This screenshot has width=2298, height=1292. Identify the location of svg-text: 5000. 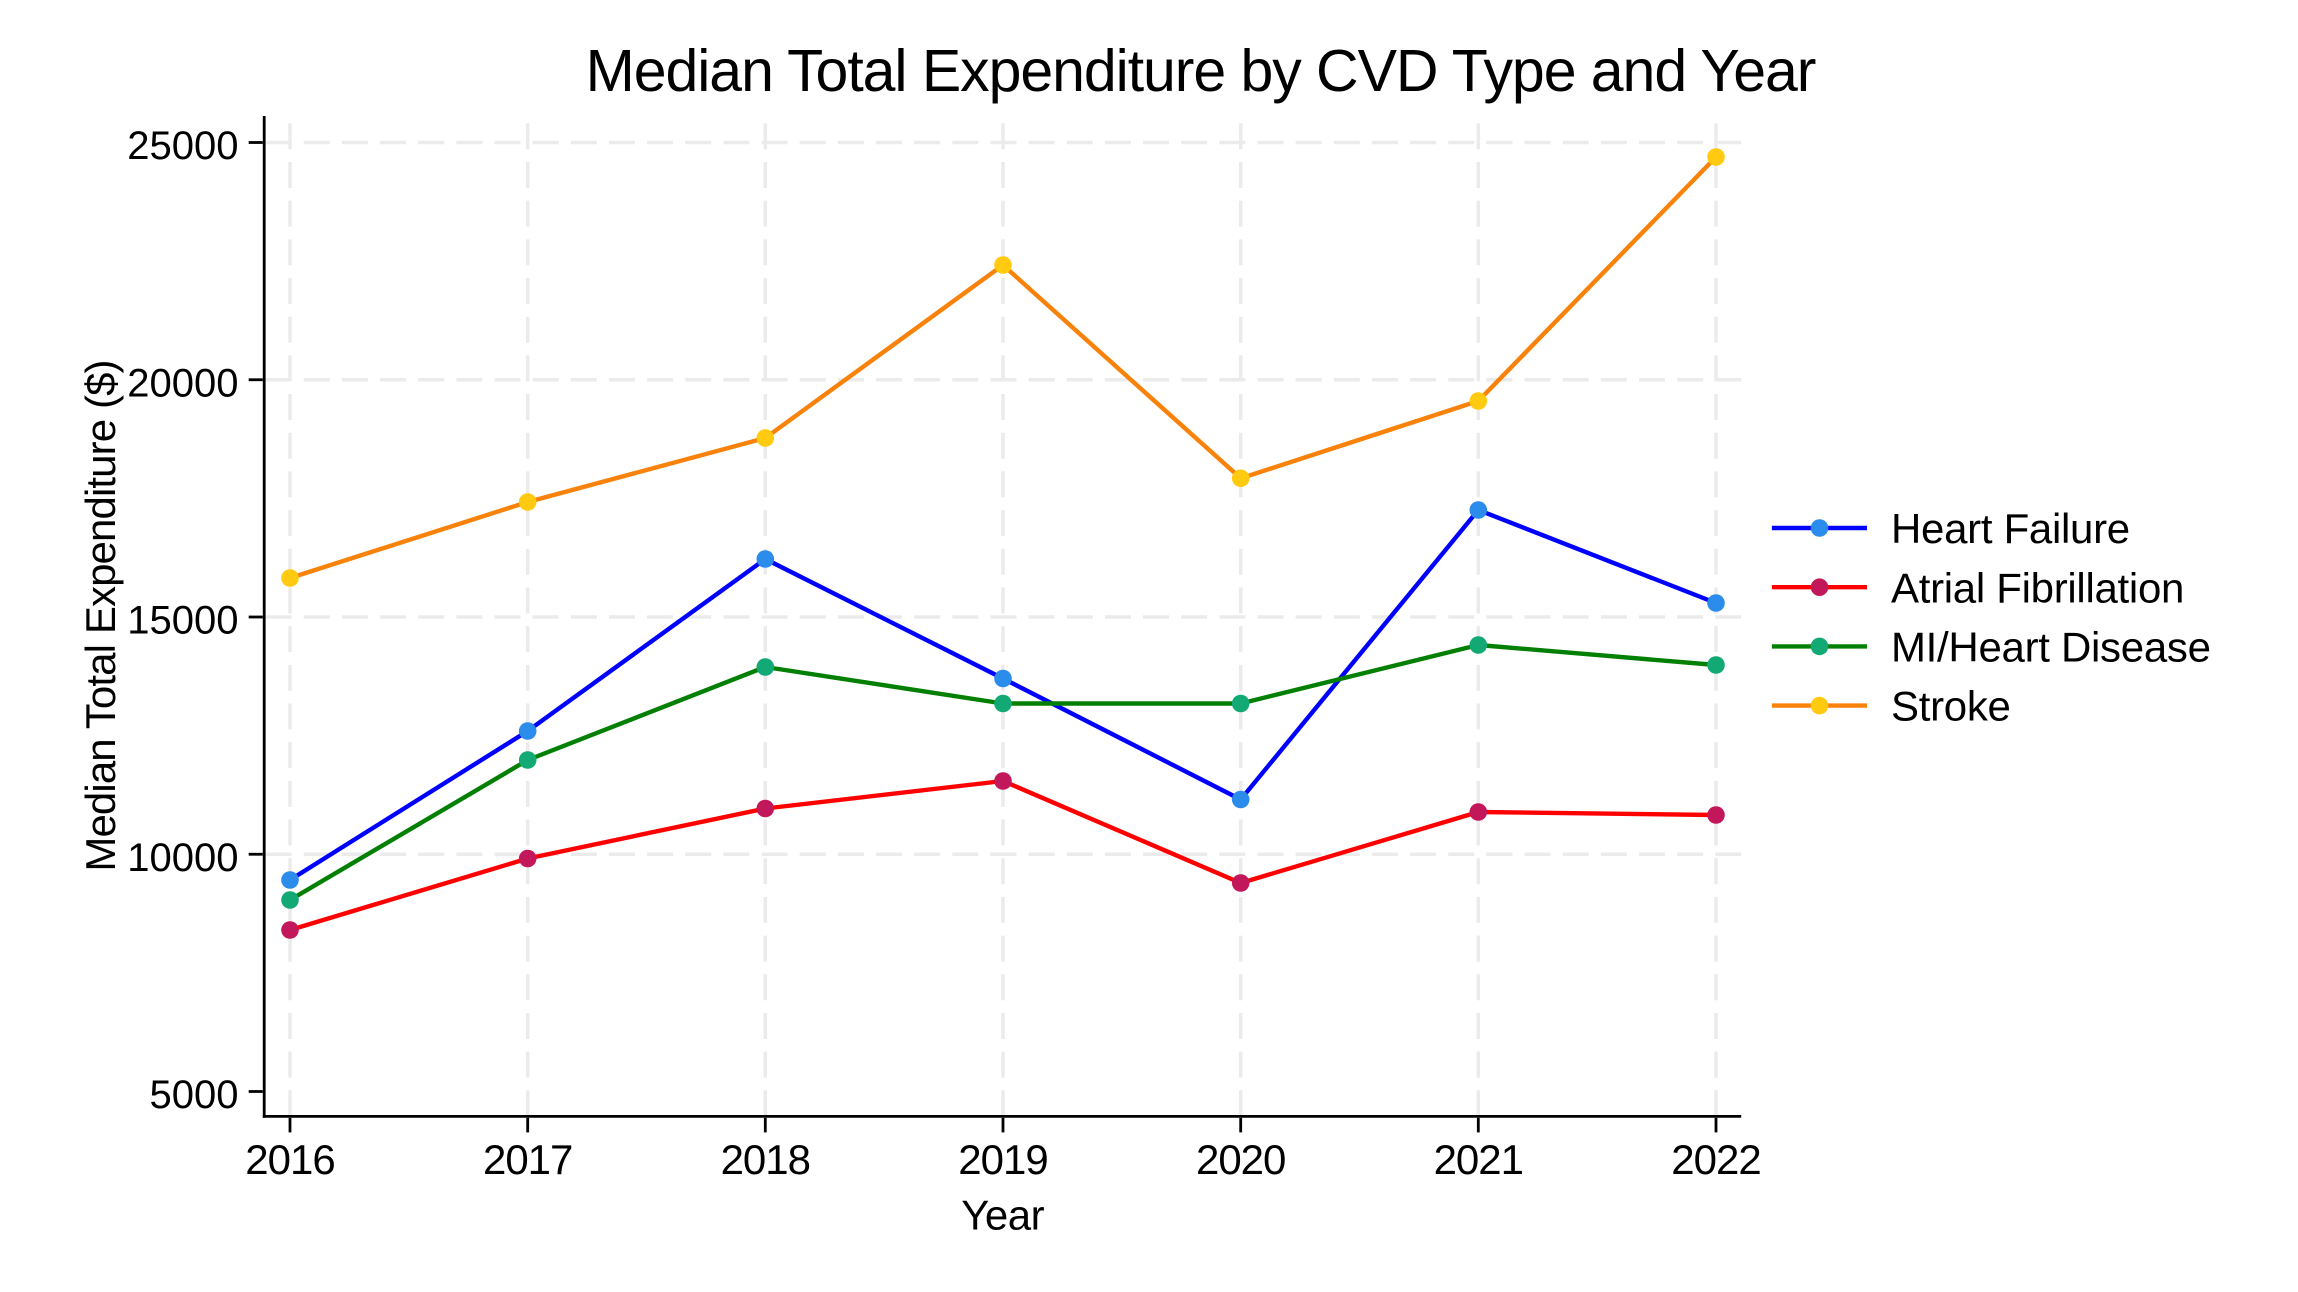
(194, 1095).